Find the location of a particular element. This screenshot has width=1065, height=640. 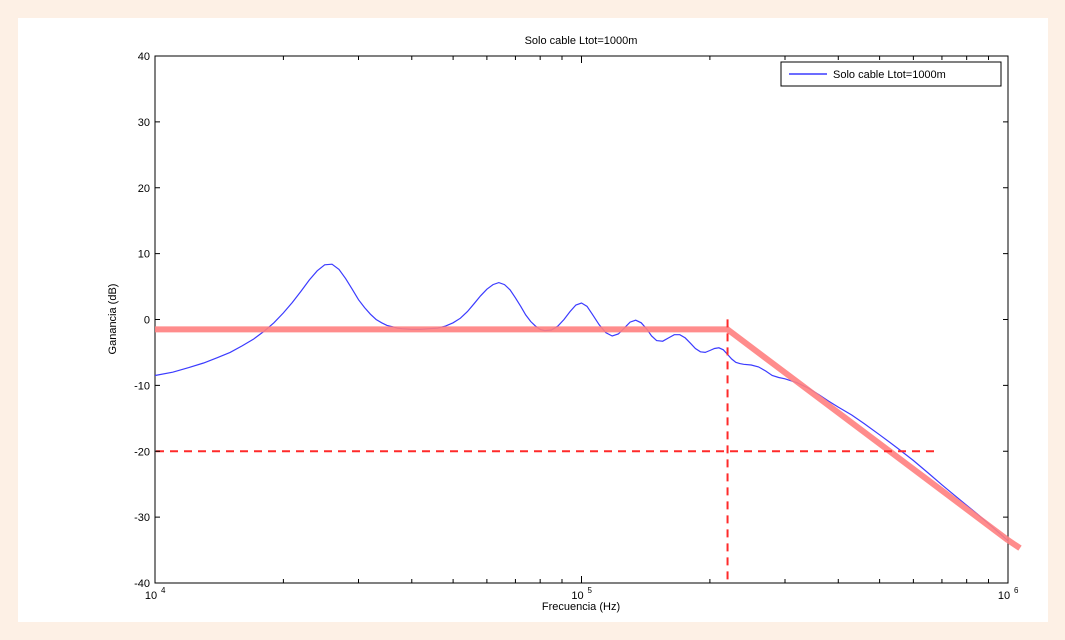

y-tick-label: -20 is located at coordinates (142, 452).